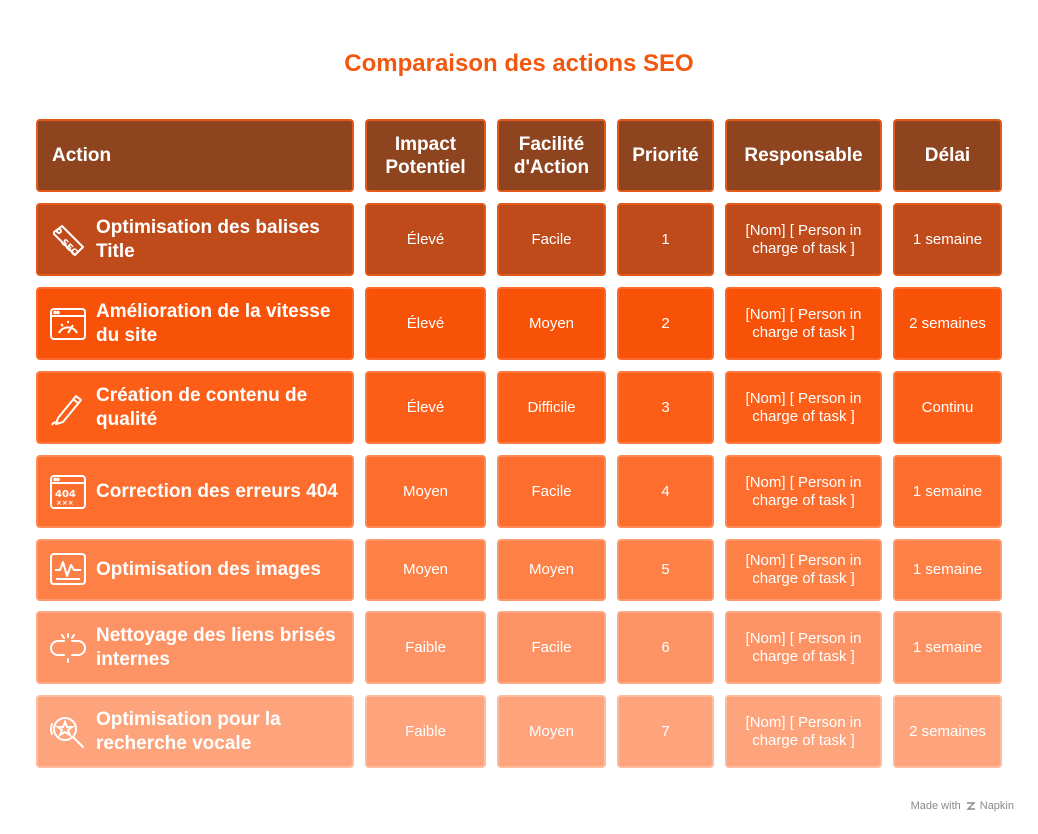 The image size is (1038, 834). What do you see at coordinates (195, 155) in the screenshot?
I see `header-action: Action` at bounding box center [195, 155].